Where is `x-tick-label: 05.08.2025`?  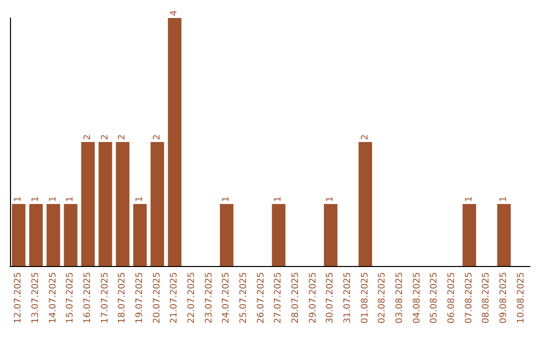
x-tick-label: 05.08.2025 is located at coordinates (435, 298).